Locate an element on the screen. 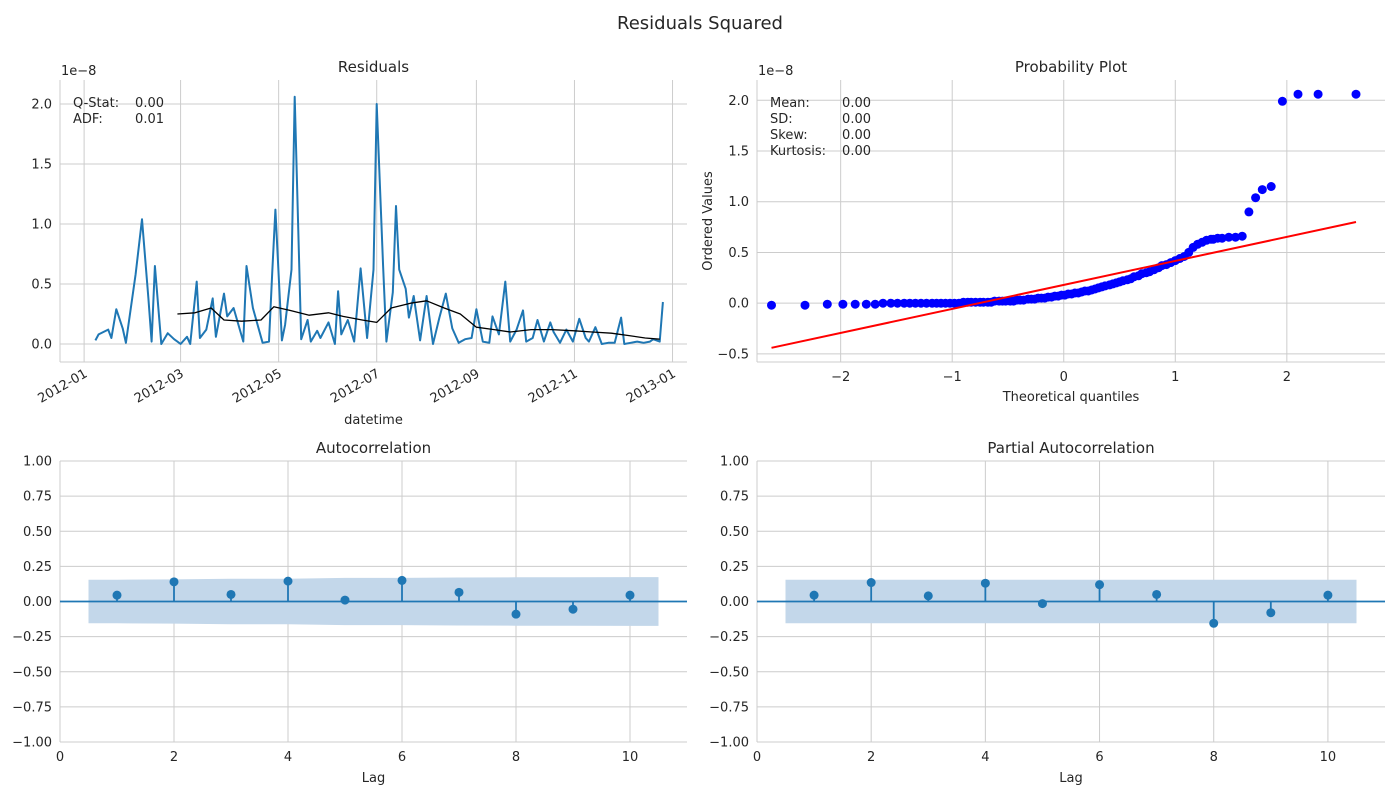 The image size is (1400, 800). figure-title: Residuals Squared is located at coordinates (700, 23).